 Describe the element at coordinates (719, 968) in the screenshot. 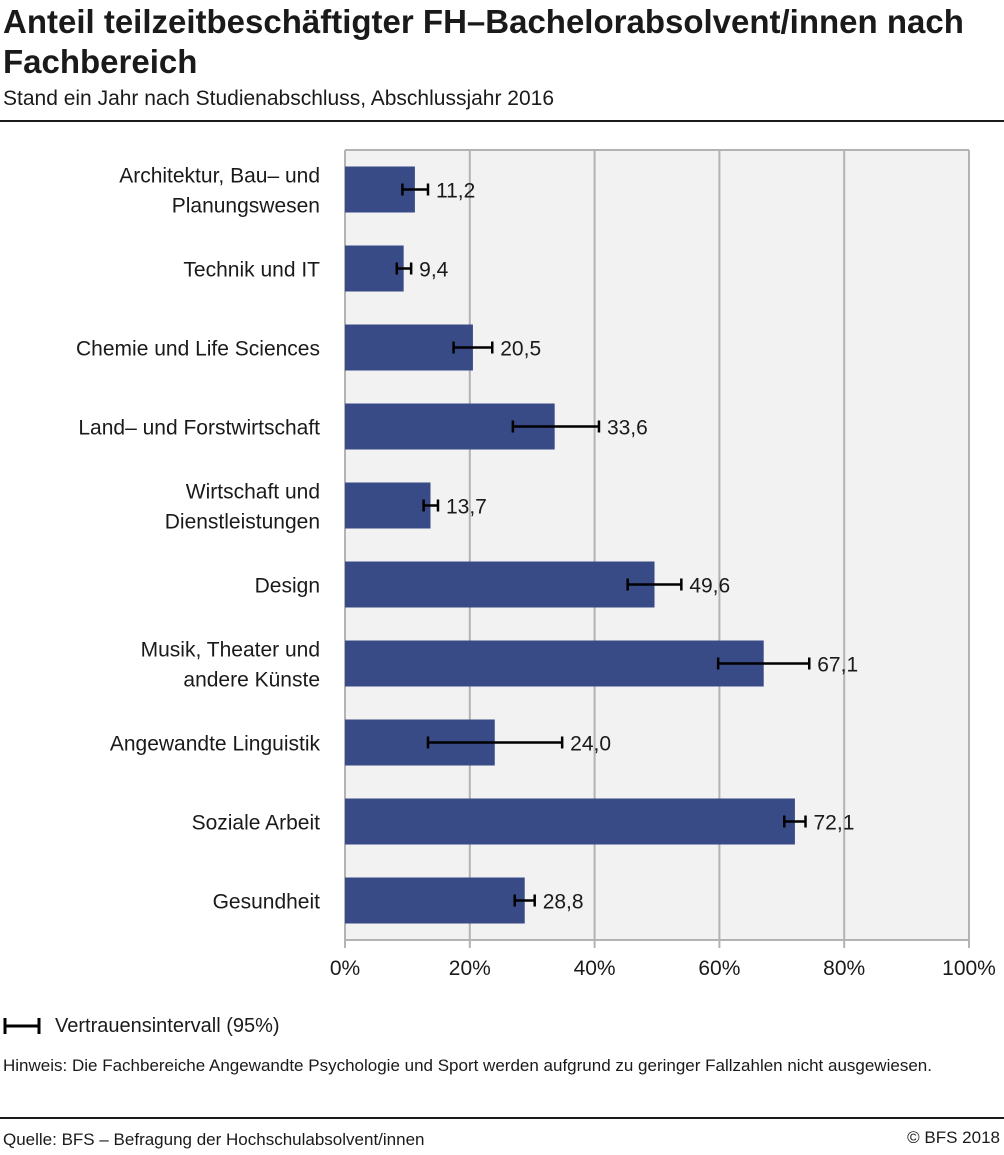

I see `x-tick-label: 60%` at that location.